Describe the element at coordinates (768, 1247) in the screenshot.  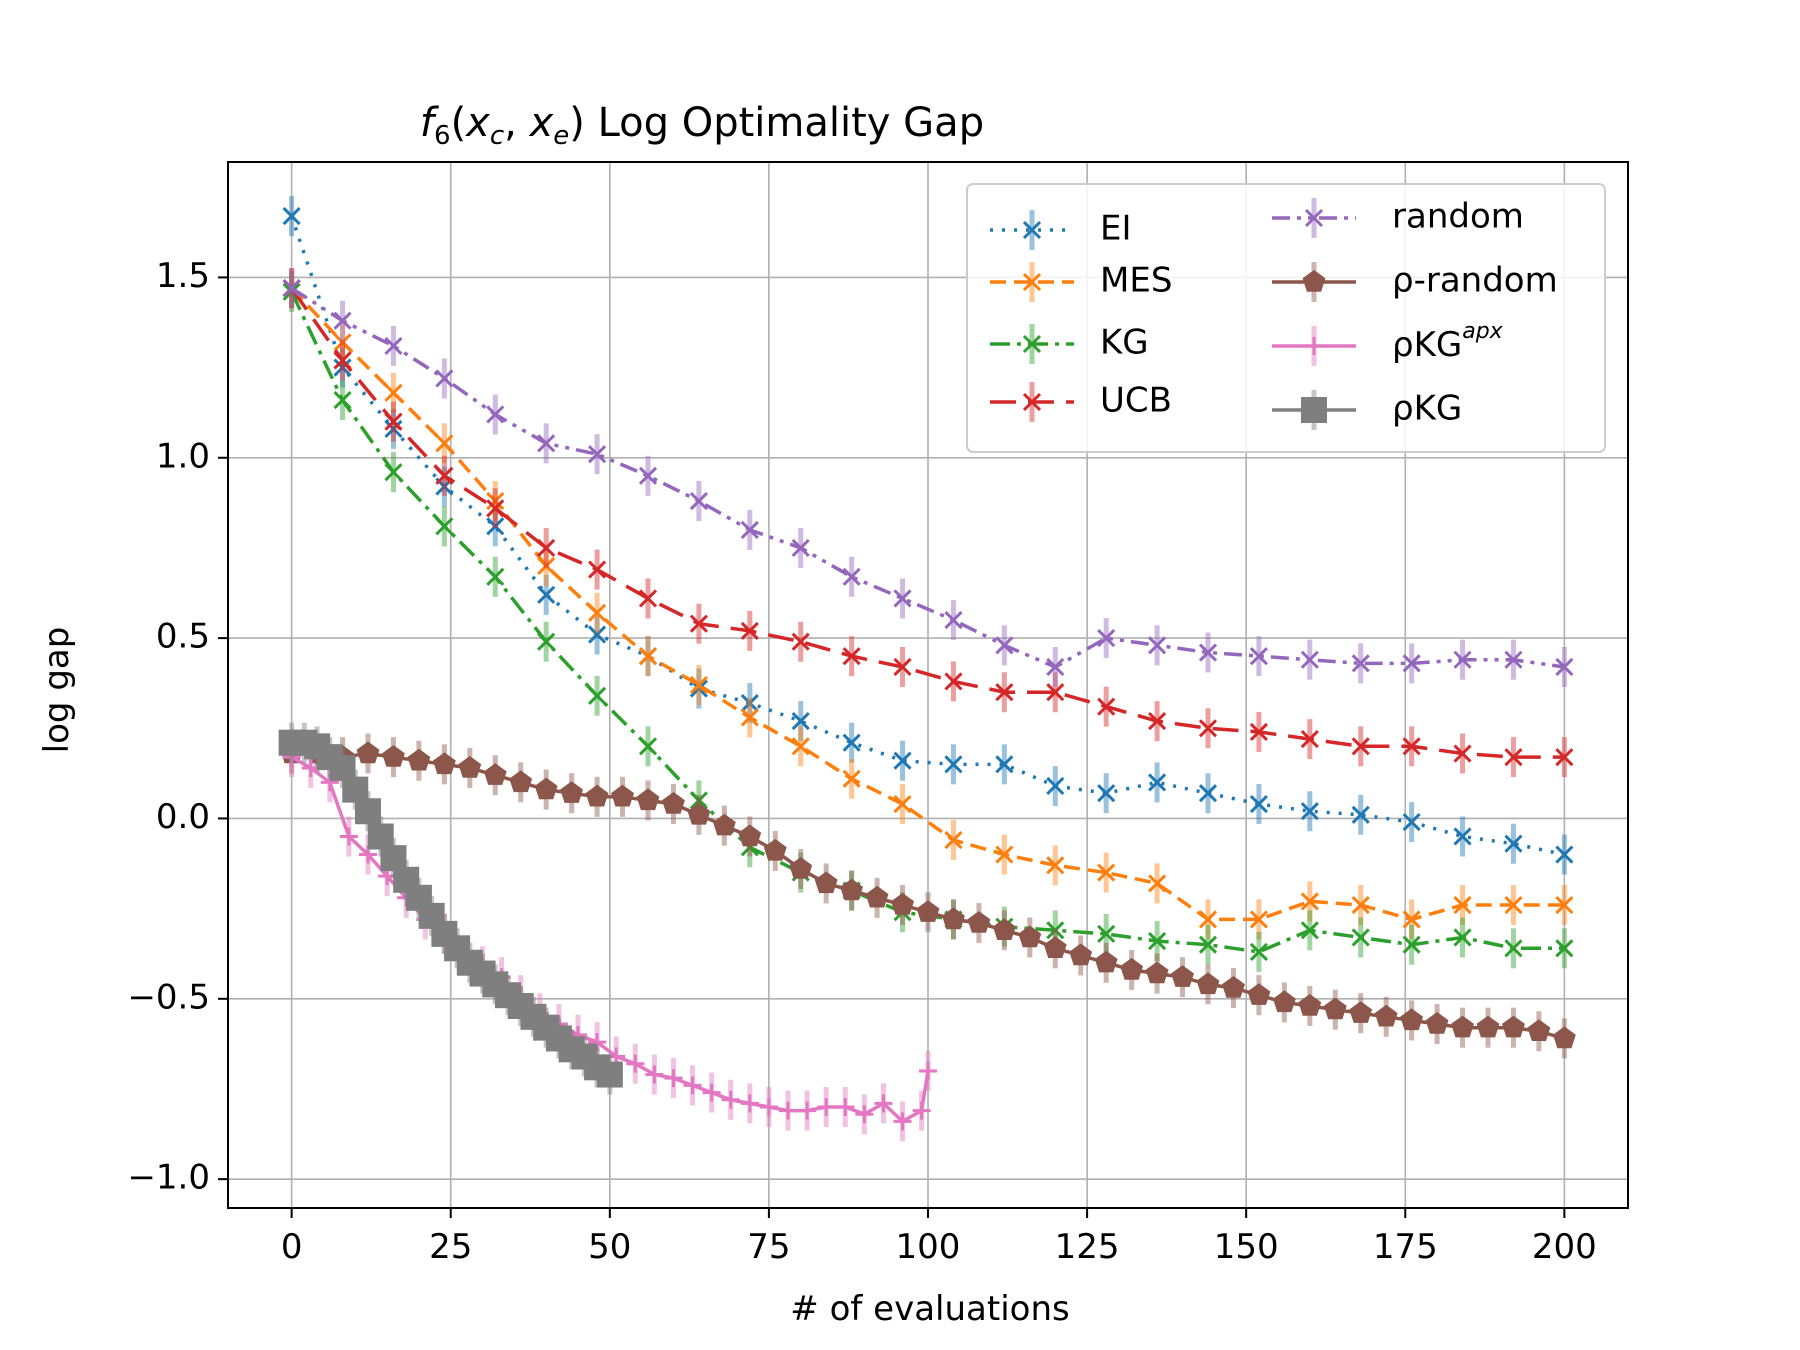
I see `x-tick-label: 75` at that location.